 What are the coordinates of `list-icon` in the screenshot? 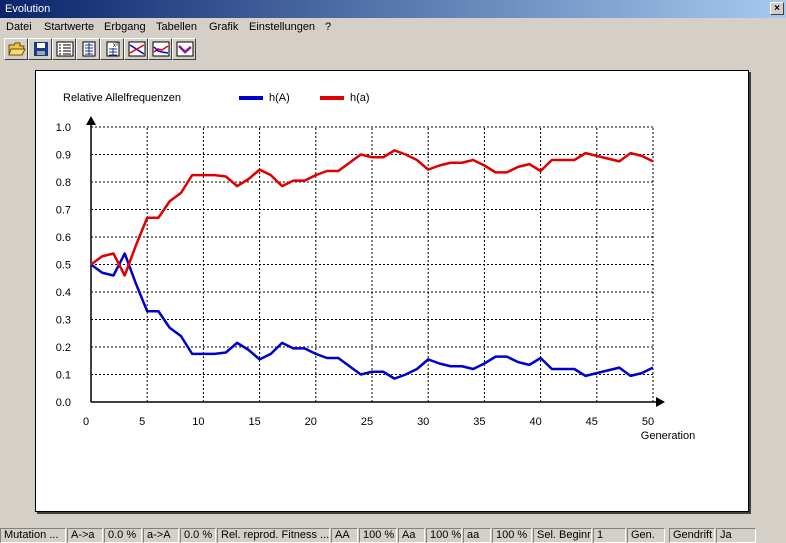 It's located at (65, 49).